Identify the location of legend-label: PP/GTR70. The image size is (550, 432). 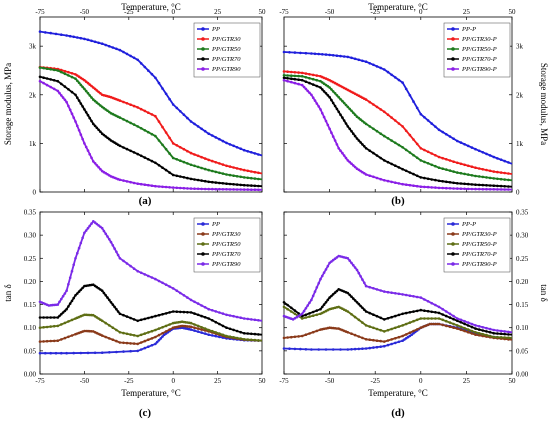
(226, 59).